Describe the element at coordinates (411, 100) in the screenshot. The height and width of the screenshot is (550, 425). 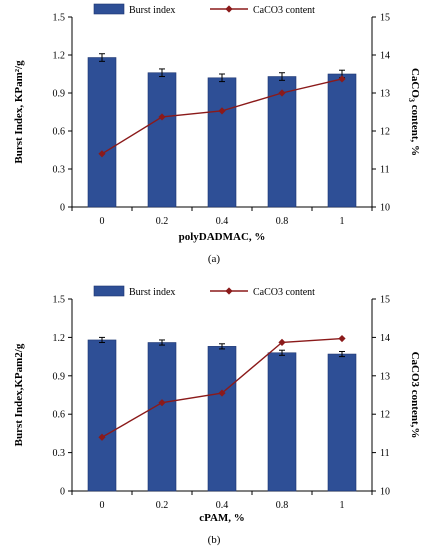
I see `y2-axis-label-subscript: 3` at that location.